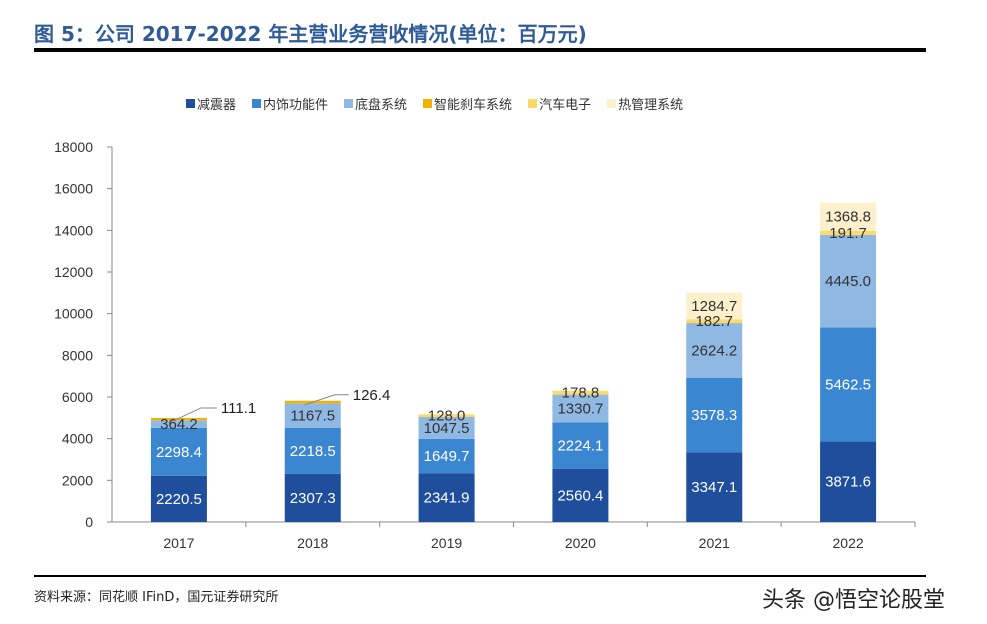 The image size is (987, 624). I want to click on legend-item: 减震器, so click(211, 103).